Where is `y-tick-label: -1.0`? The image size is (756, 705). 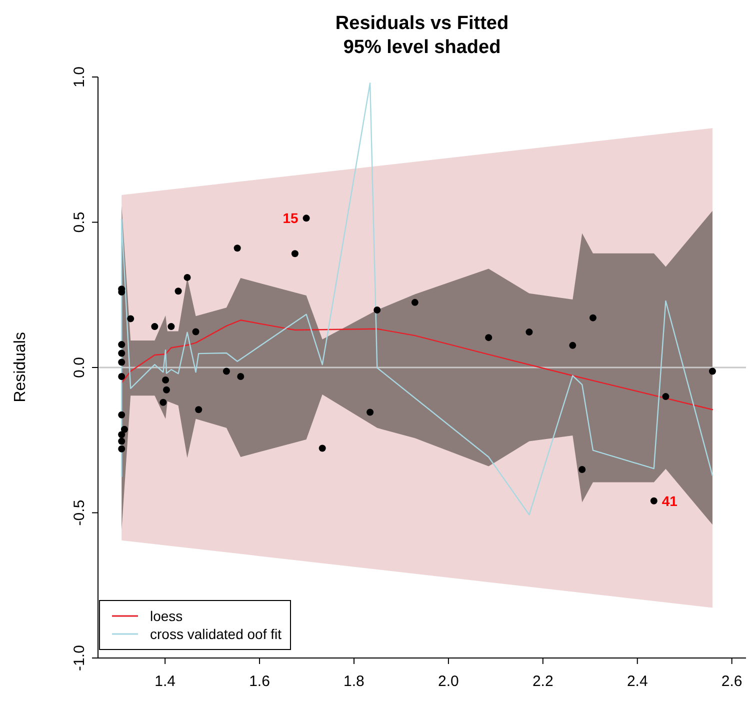 y-tick-label: -1.0 is located at coordinates (79, 658).